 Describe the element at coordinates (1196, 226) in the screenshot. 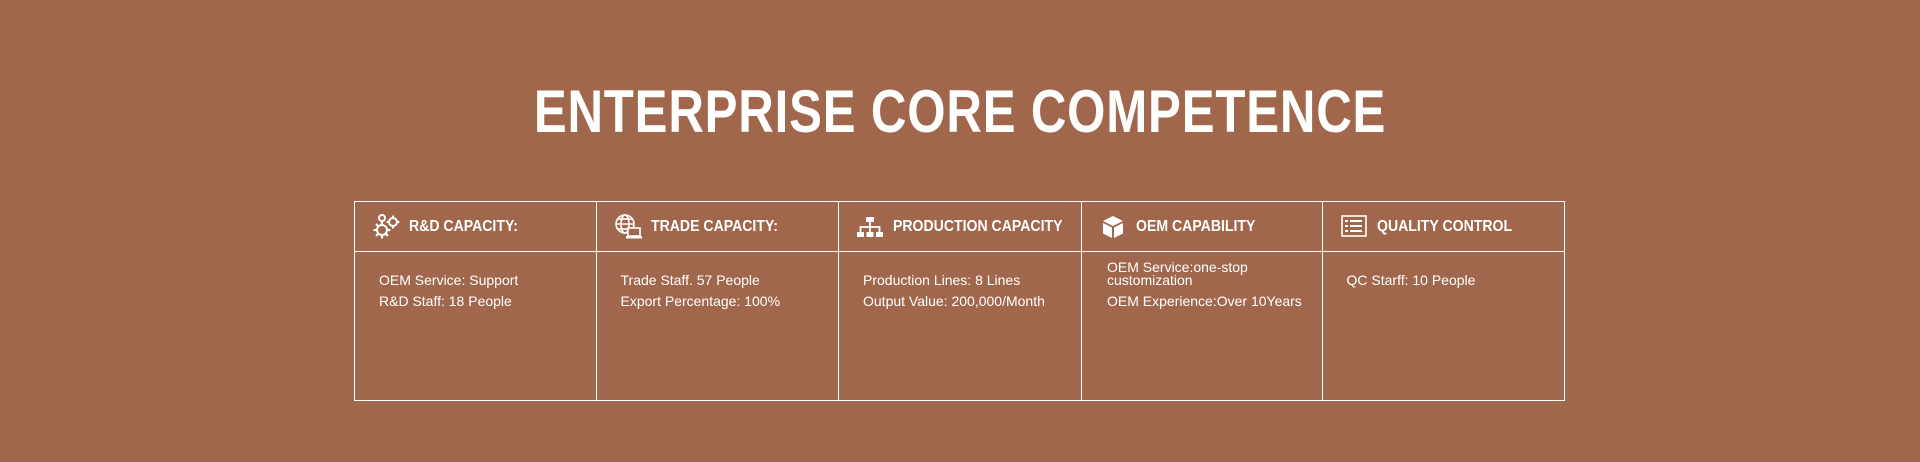

I see `capability-title: OEM CAPABILITY` at that location.